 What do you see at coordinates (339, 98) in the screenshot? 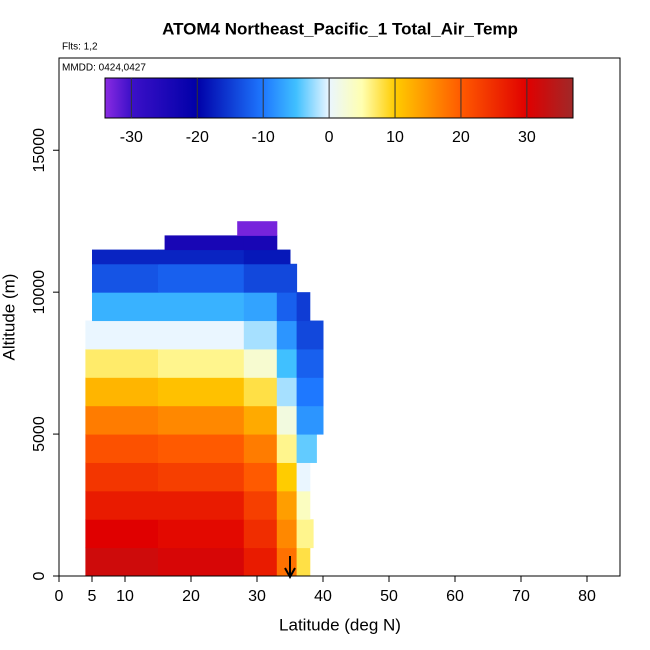
I see `colorbar` at bounding box center [339, 98].